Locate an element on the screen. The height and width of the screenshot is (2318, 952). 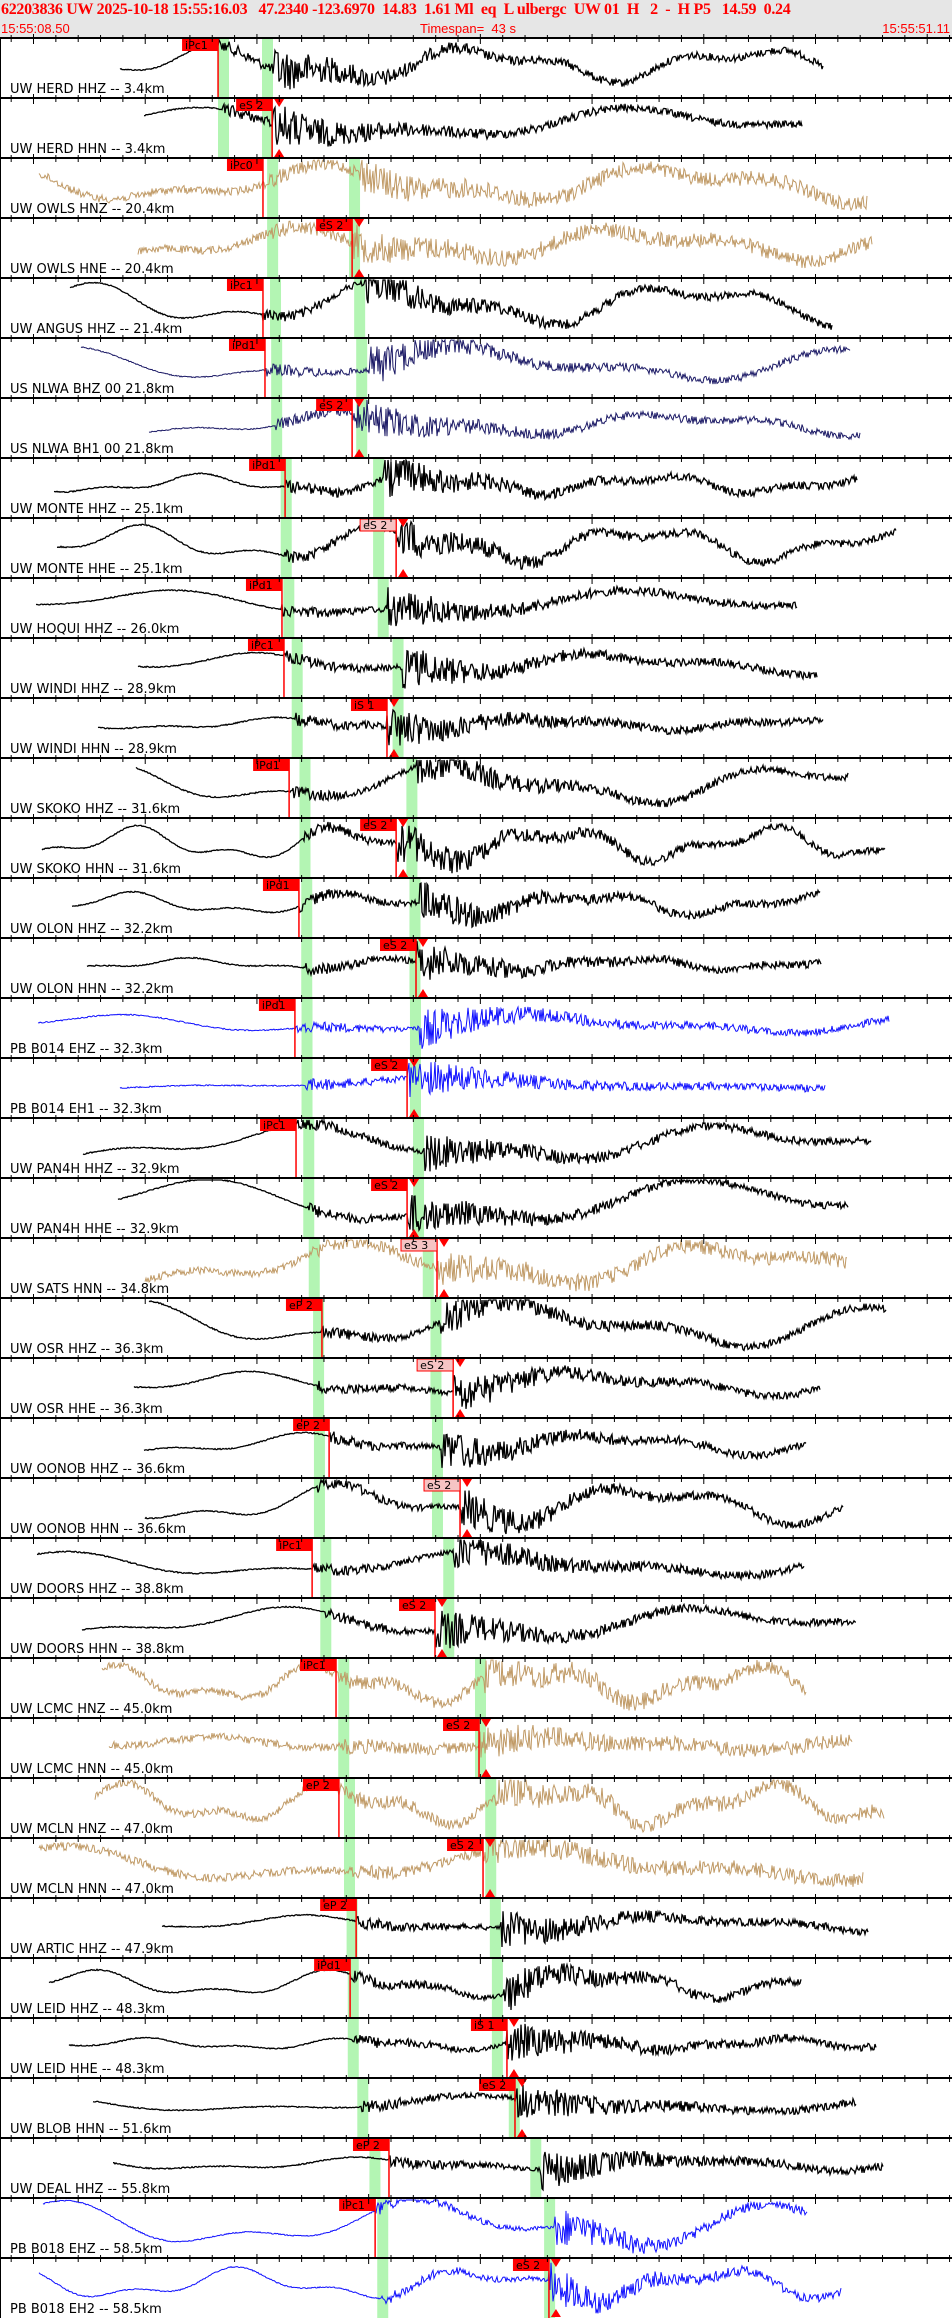
trace-row: eS 2 UW DOORS HHN -- 38.8km is located at coordinates (476, 1626).